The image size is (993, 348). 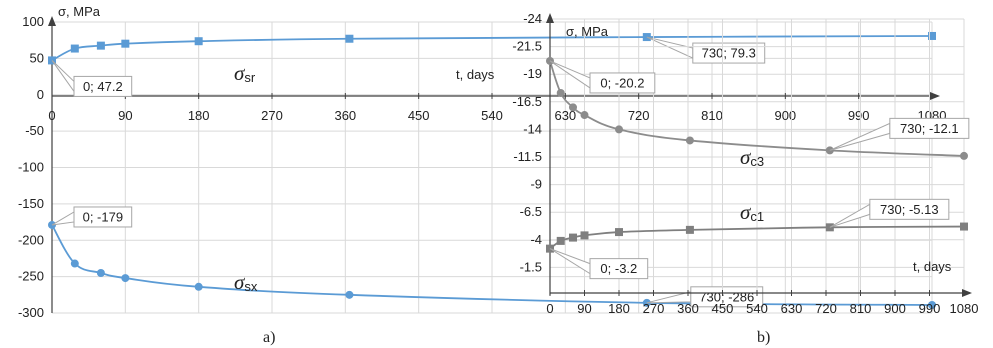 I want to click on y-tick-label: -50, so click(x=34, y=130).